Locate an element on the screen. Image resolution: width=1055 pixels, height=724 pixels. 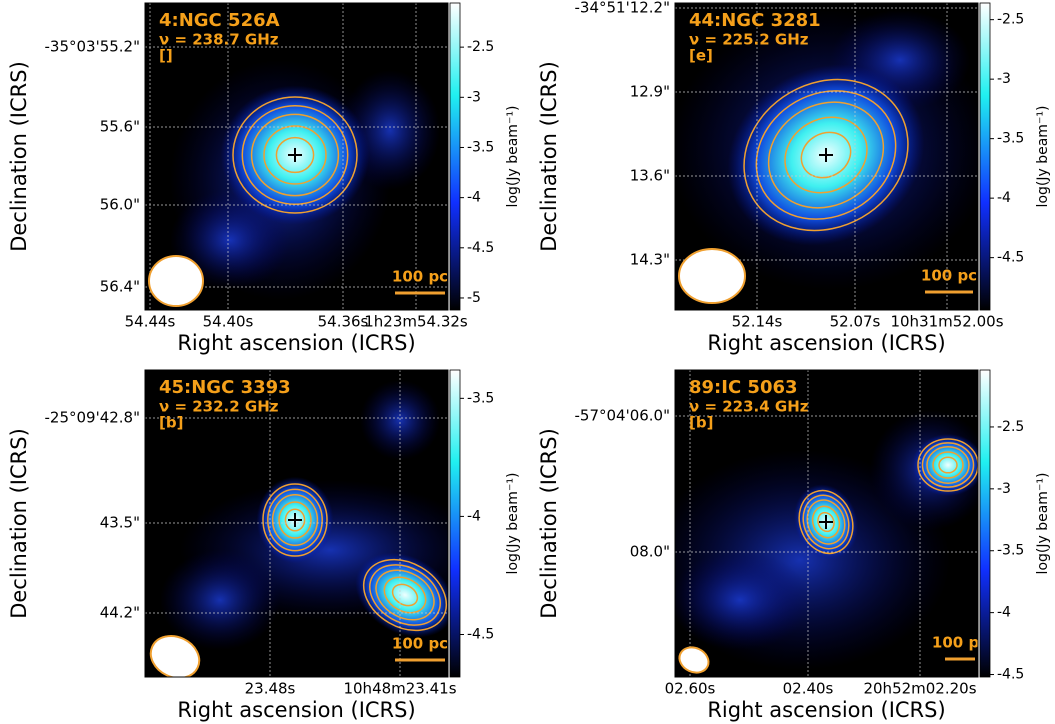
x-tick-label: 54.44s is located at coordinates (150, 322).